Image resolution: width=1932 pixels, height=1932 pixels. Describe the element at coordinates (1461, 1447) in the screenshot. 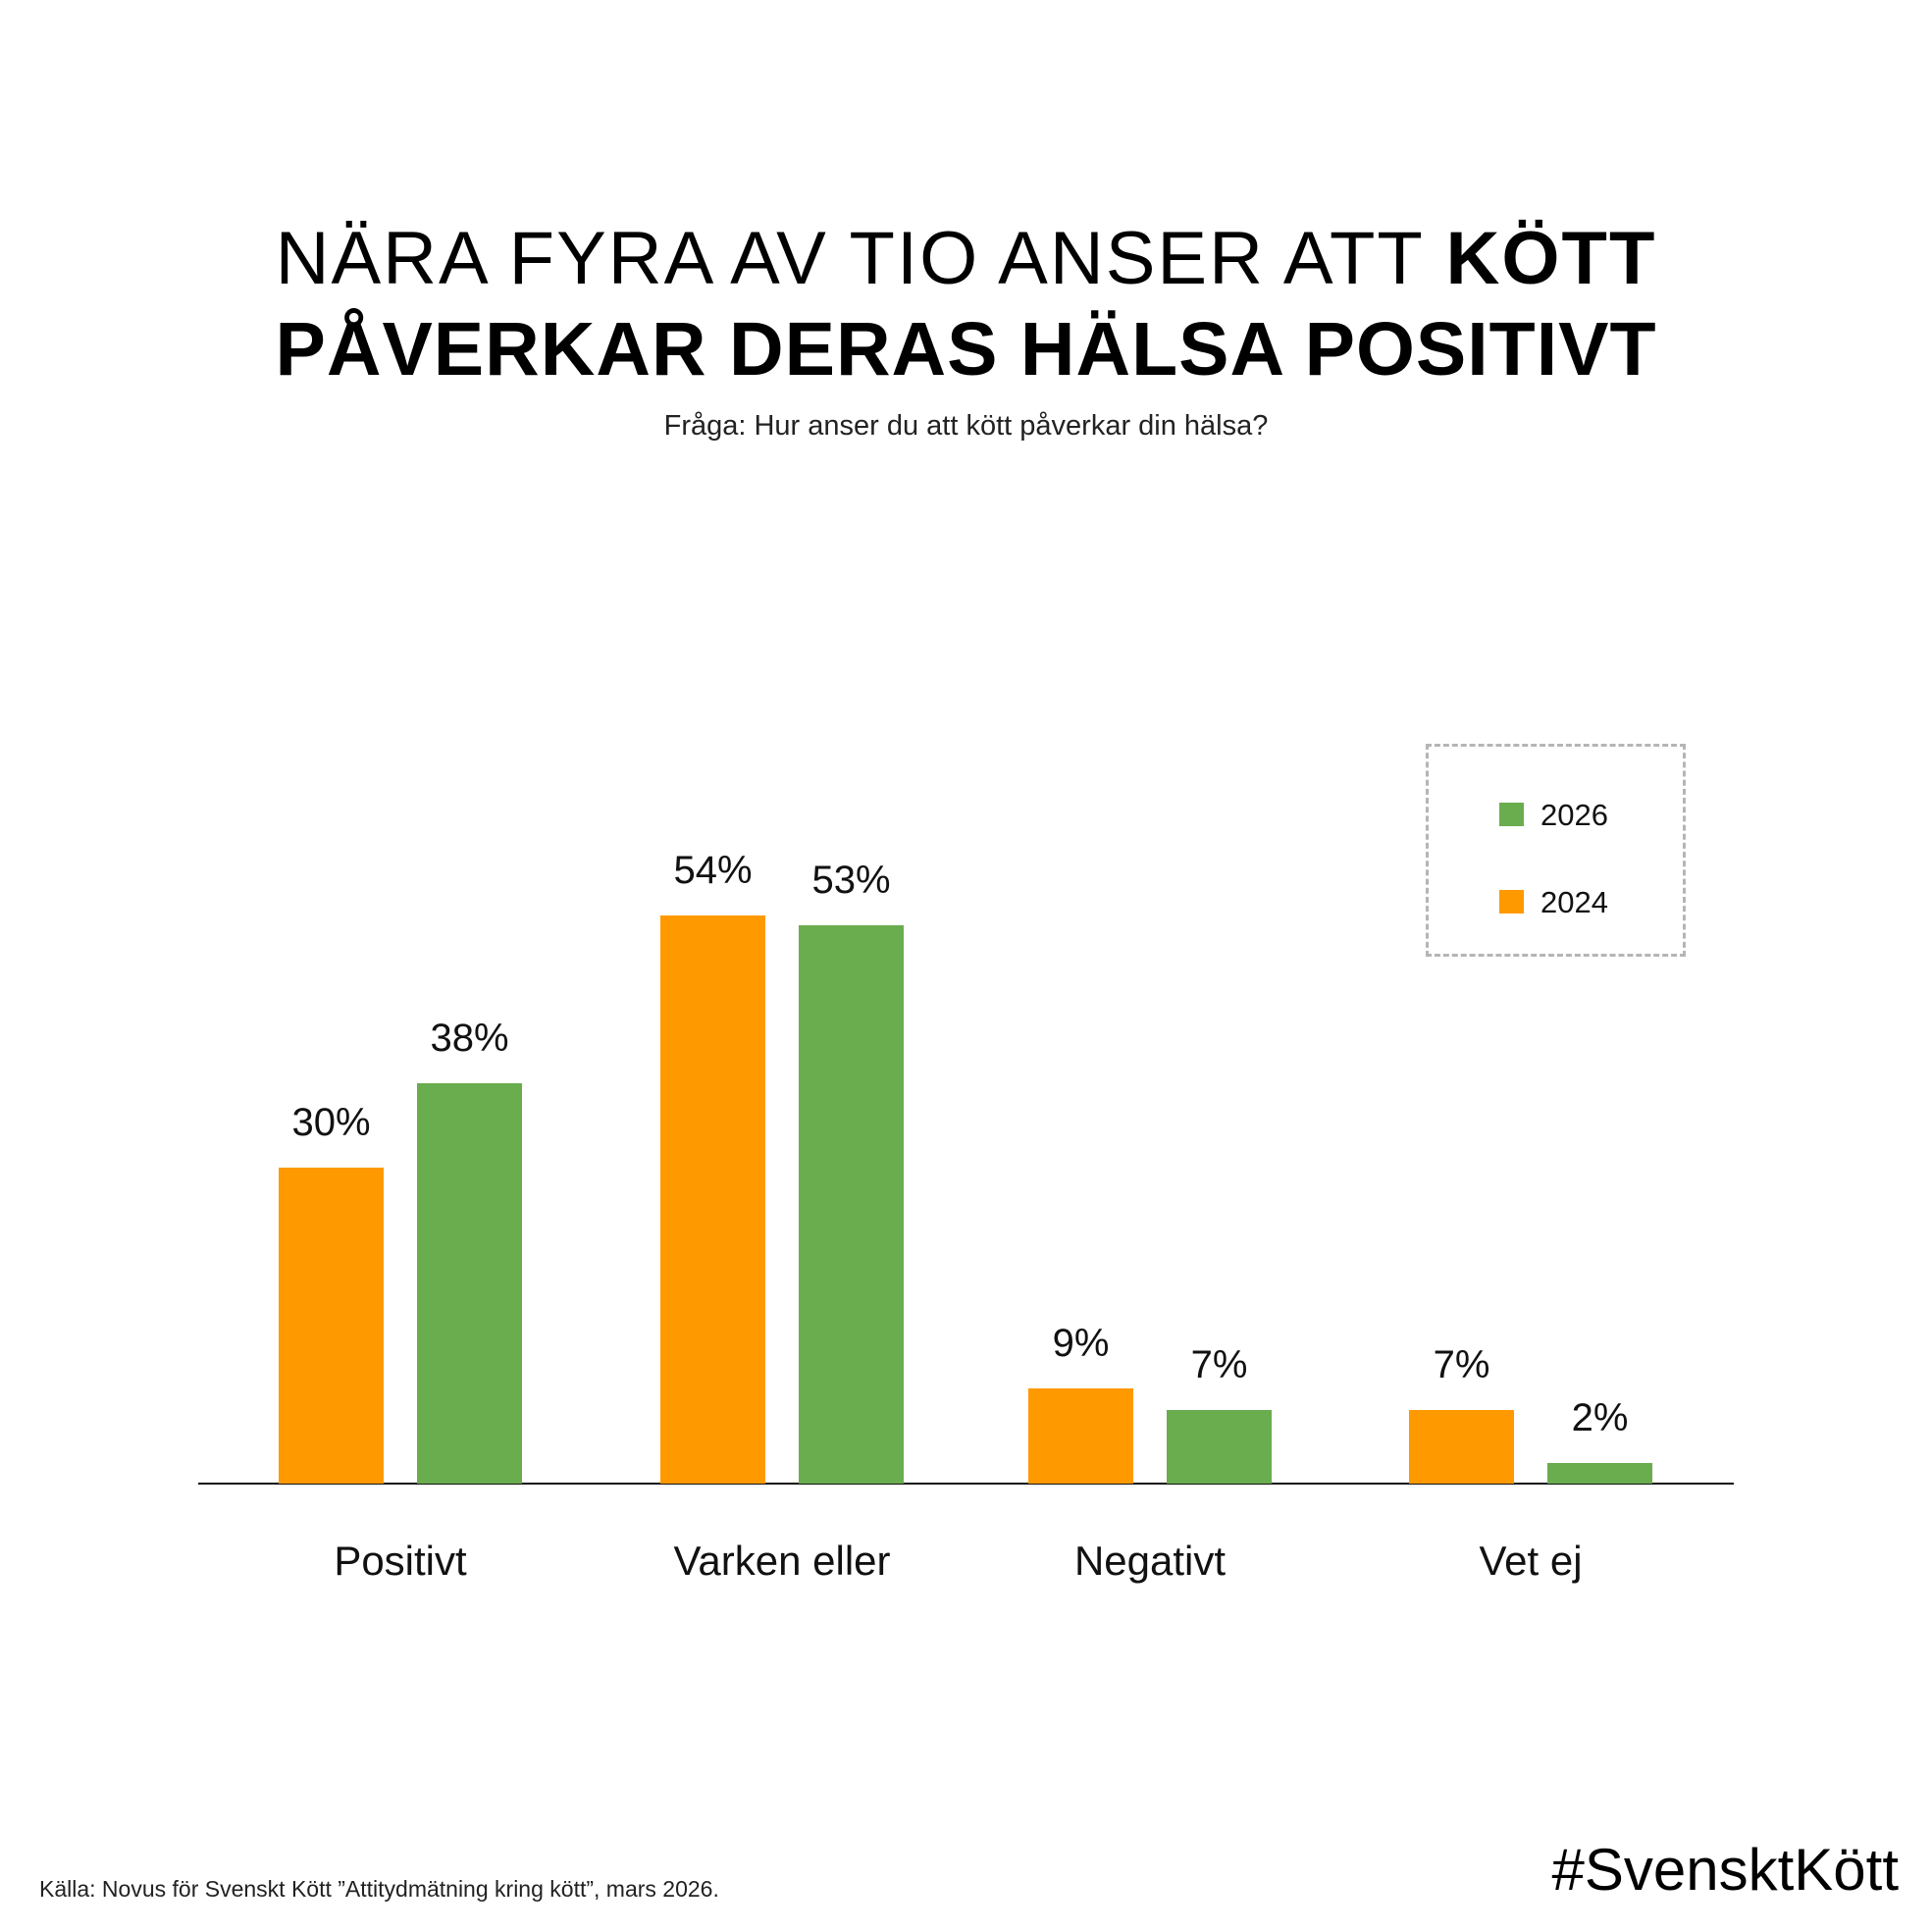

I see `bar-2024-vet-ej` at that location.